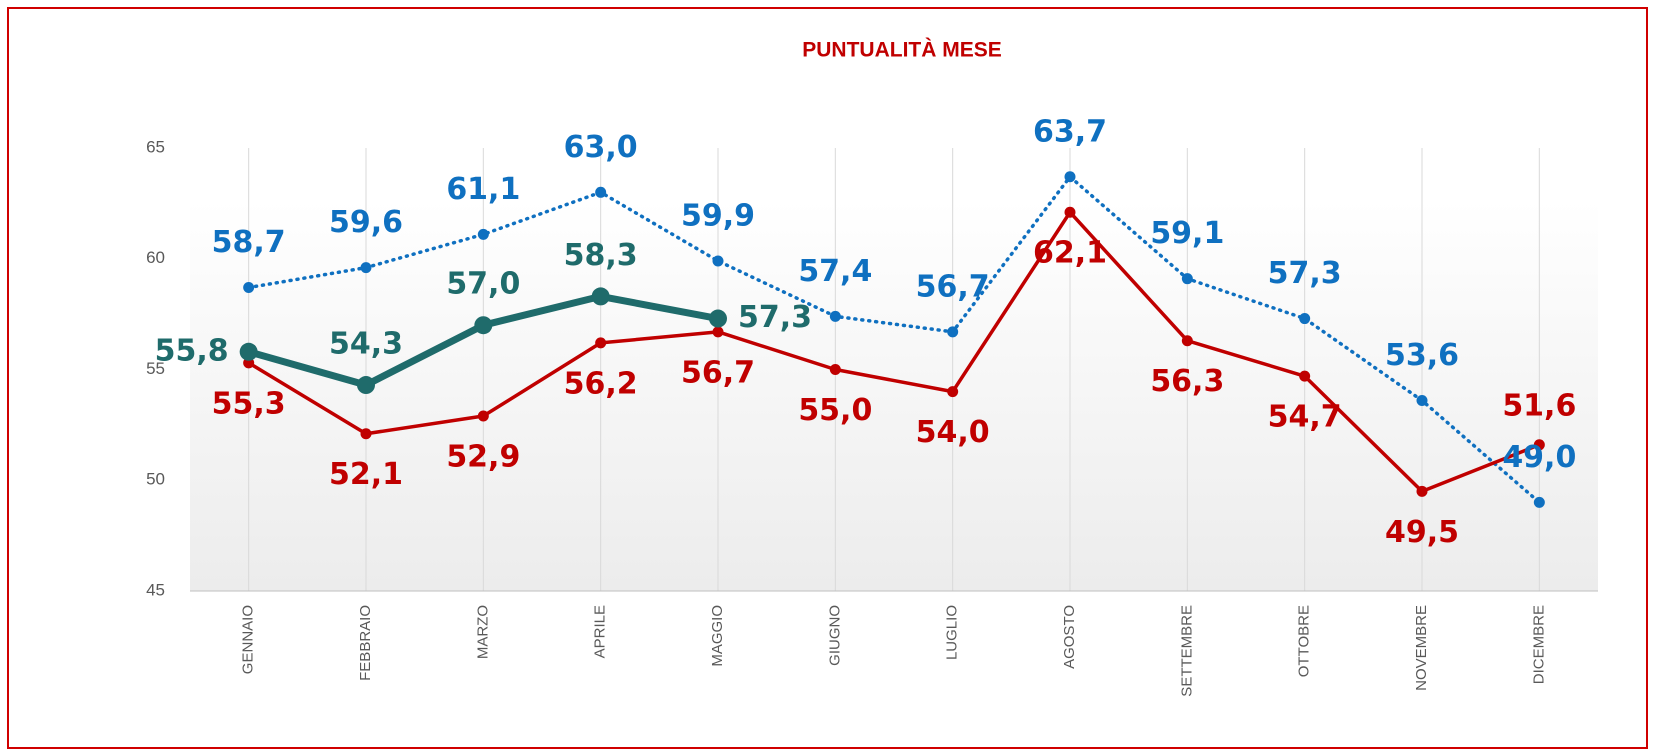 The height and width of the screenshot is (756, 1655). What do you see at coordinates (155, 368) in the screenshot?
I see `y-tick-label: 55` at bounding box center [155, 368].